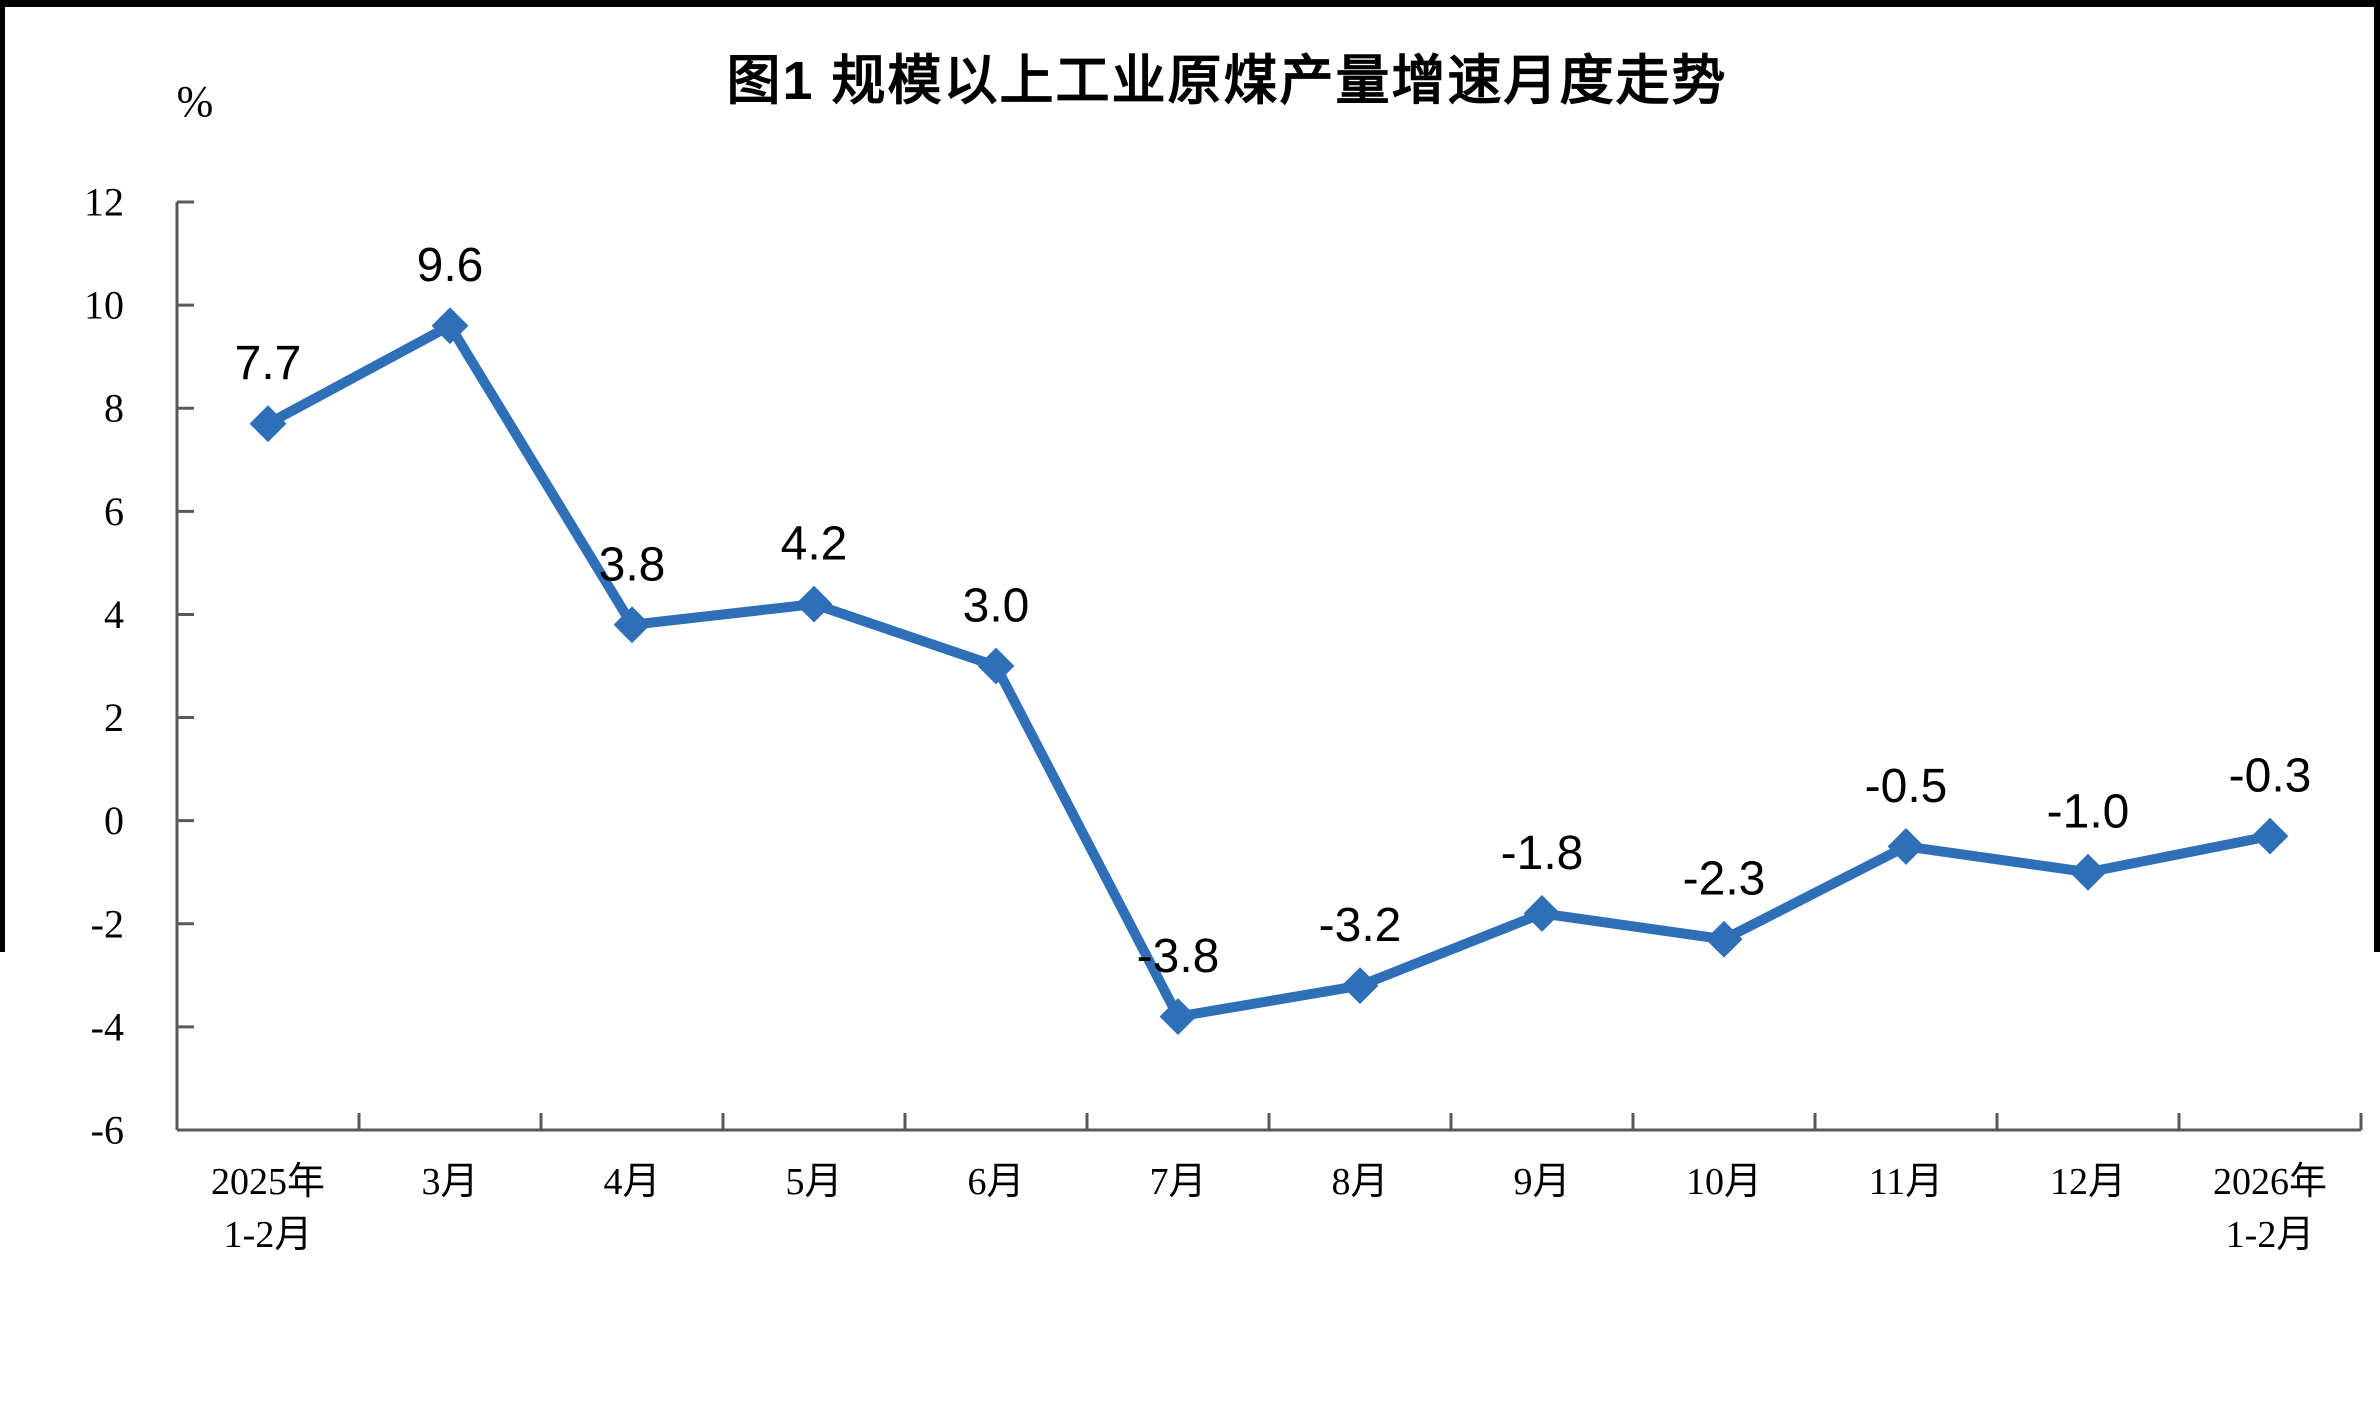 The image size is (2380, 1420). Describe the element at coordinates (1906, 786) in the screenshot. I see `data-point-label: -0.5` at that location.